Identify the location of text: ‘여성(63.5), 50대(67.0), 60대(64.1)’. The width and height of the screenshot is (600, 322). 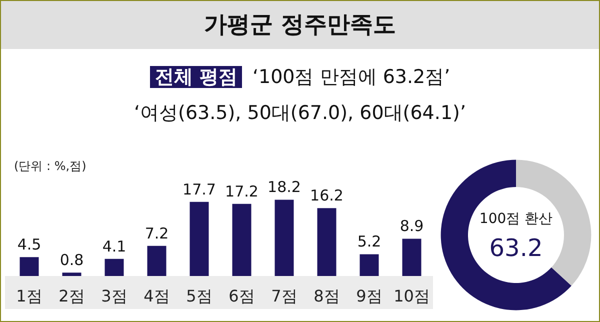
(300, 113).